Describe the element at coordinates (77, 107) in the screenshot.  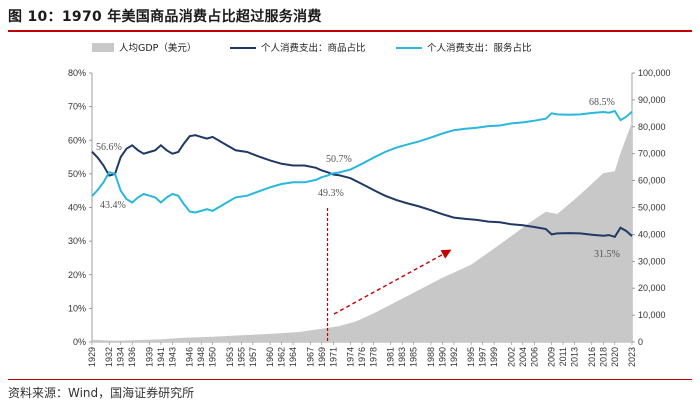
I see `left-tick-label: 70%` at that location.